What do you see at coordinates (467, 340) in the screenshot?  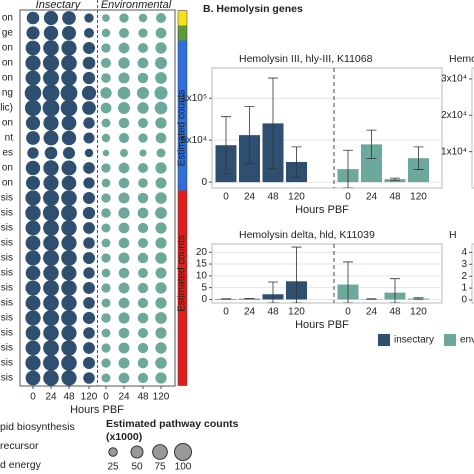 I see `legend-label: enviro` at bounding box center [467, 340].